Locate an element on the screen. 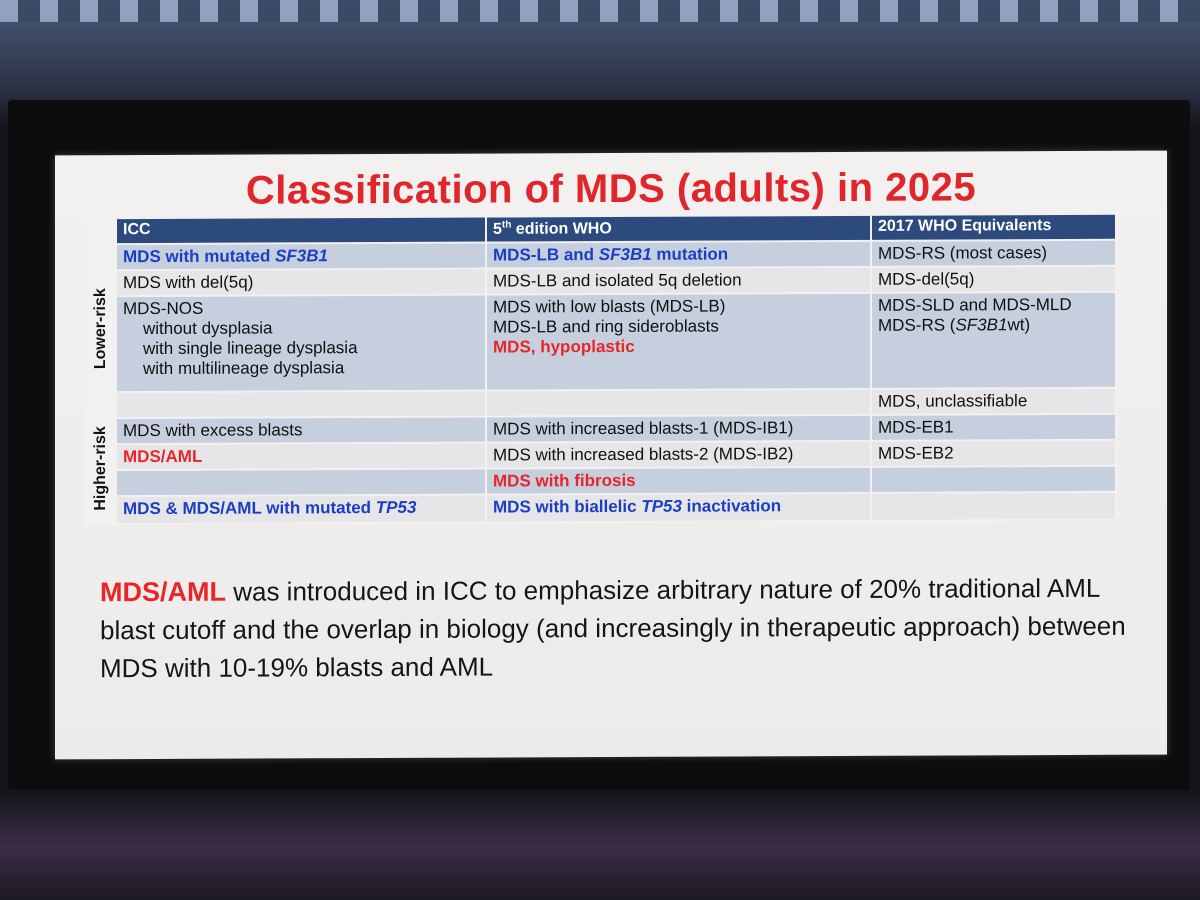 Image resolution: width=1200 pixels, height=900 pixels. cell-text: MDS-LB and isolated 5q deletion is located at coordinates (617, 280).